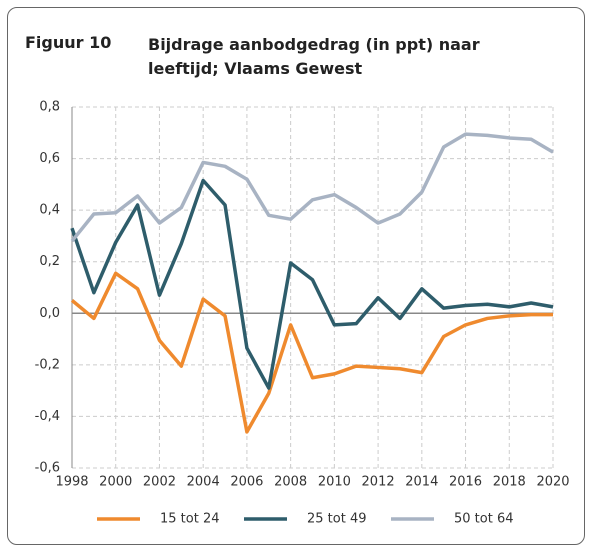 The width and height of the screenshot is (594, 554). Describe the element at coordinates (484, 519) in the screenshot. I see `legend-label: 50 tot 64` at that location.